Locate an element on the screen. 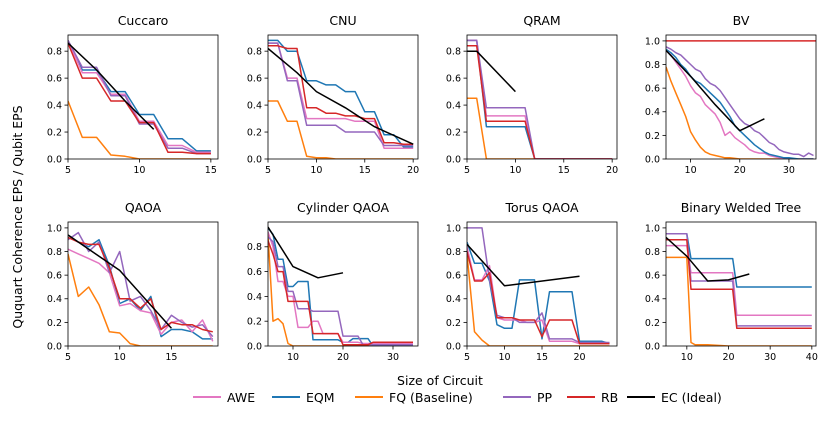 The image size is (830, 423). legend-label: EQM is located at coordinates (320, 397).